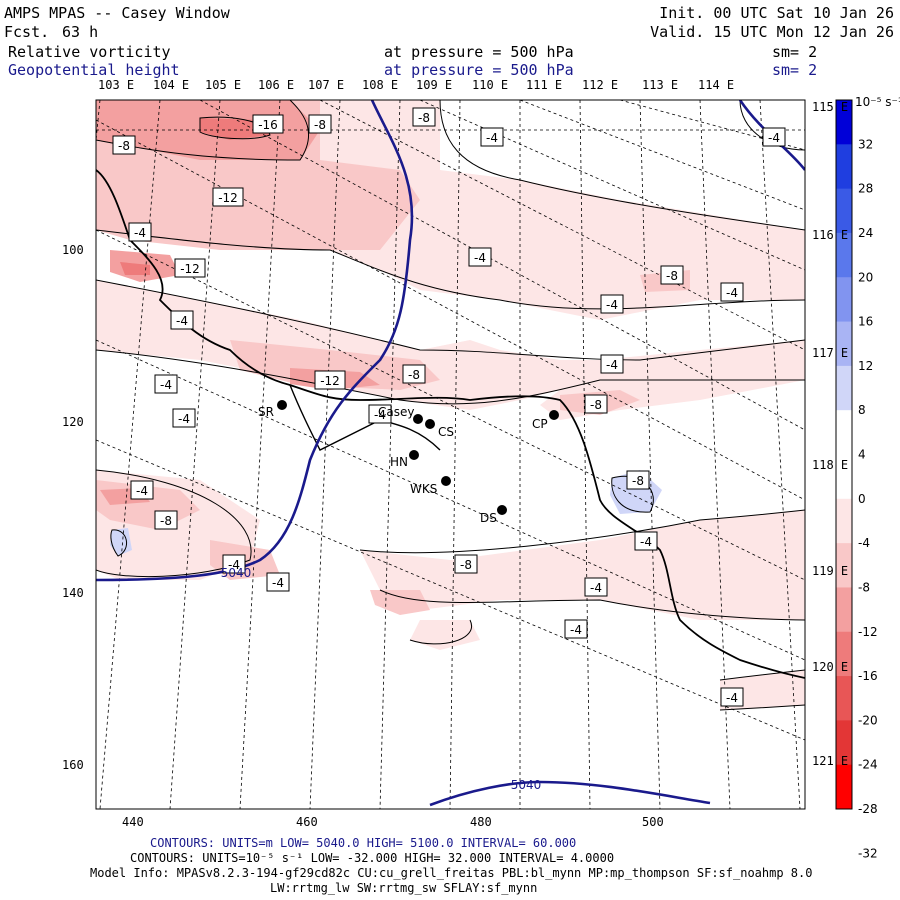 Image resolution: width=900 pixels, height=900 pixels. Describe the element at coordinates (266, 412) in the screenshot. I see `station-label: SR` at that location.